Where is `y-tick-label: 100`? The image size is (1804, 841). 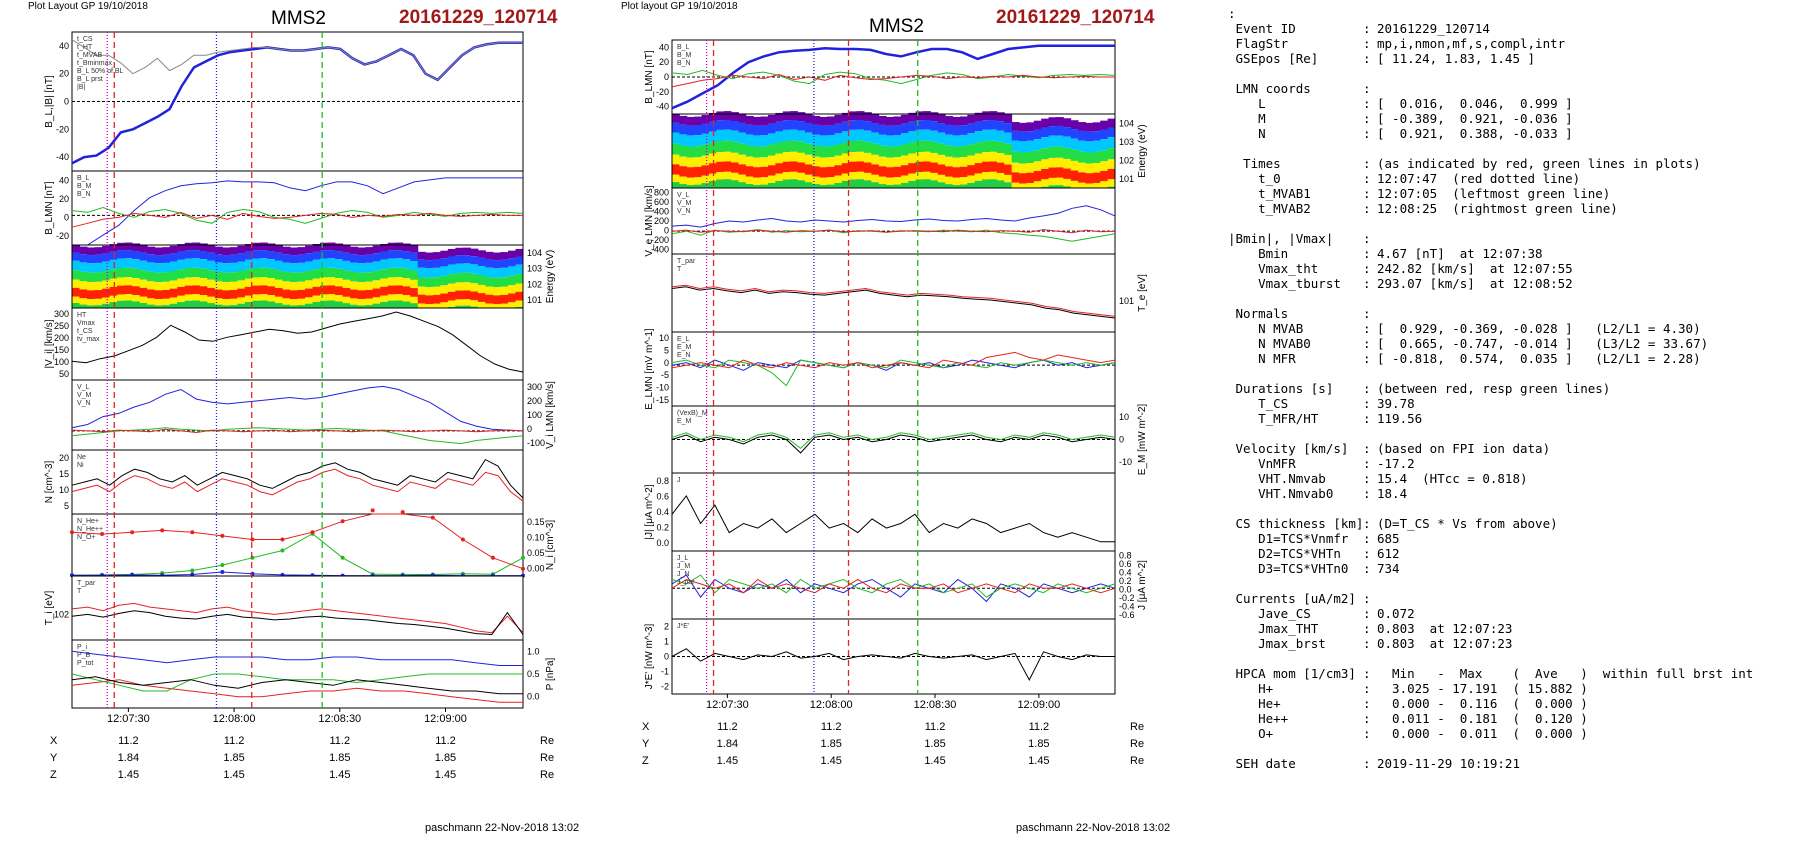
y-tick-label: 100 is located at coordinates (61, 362).